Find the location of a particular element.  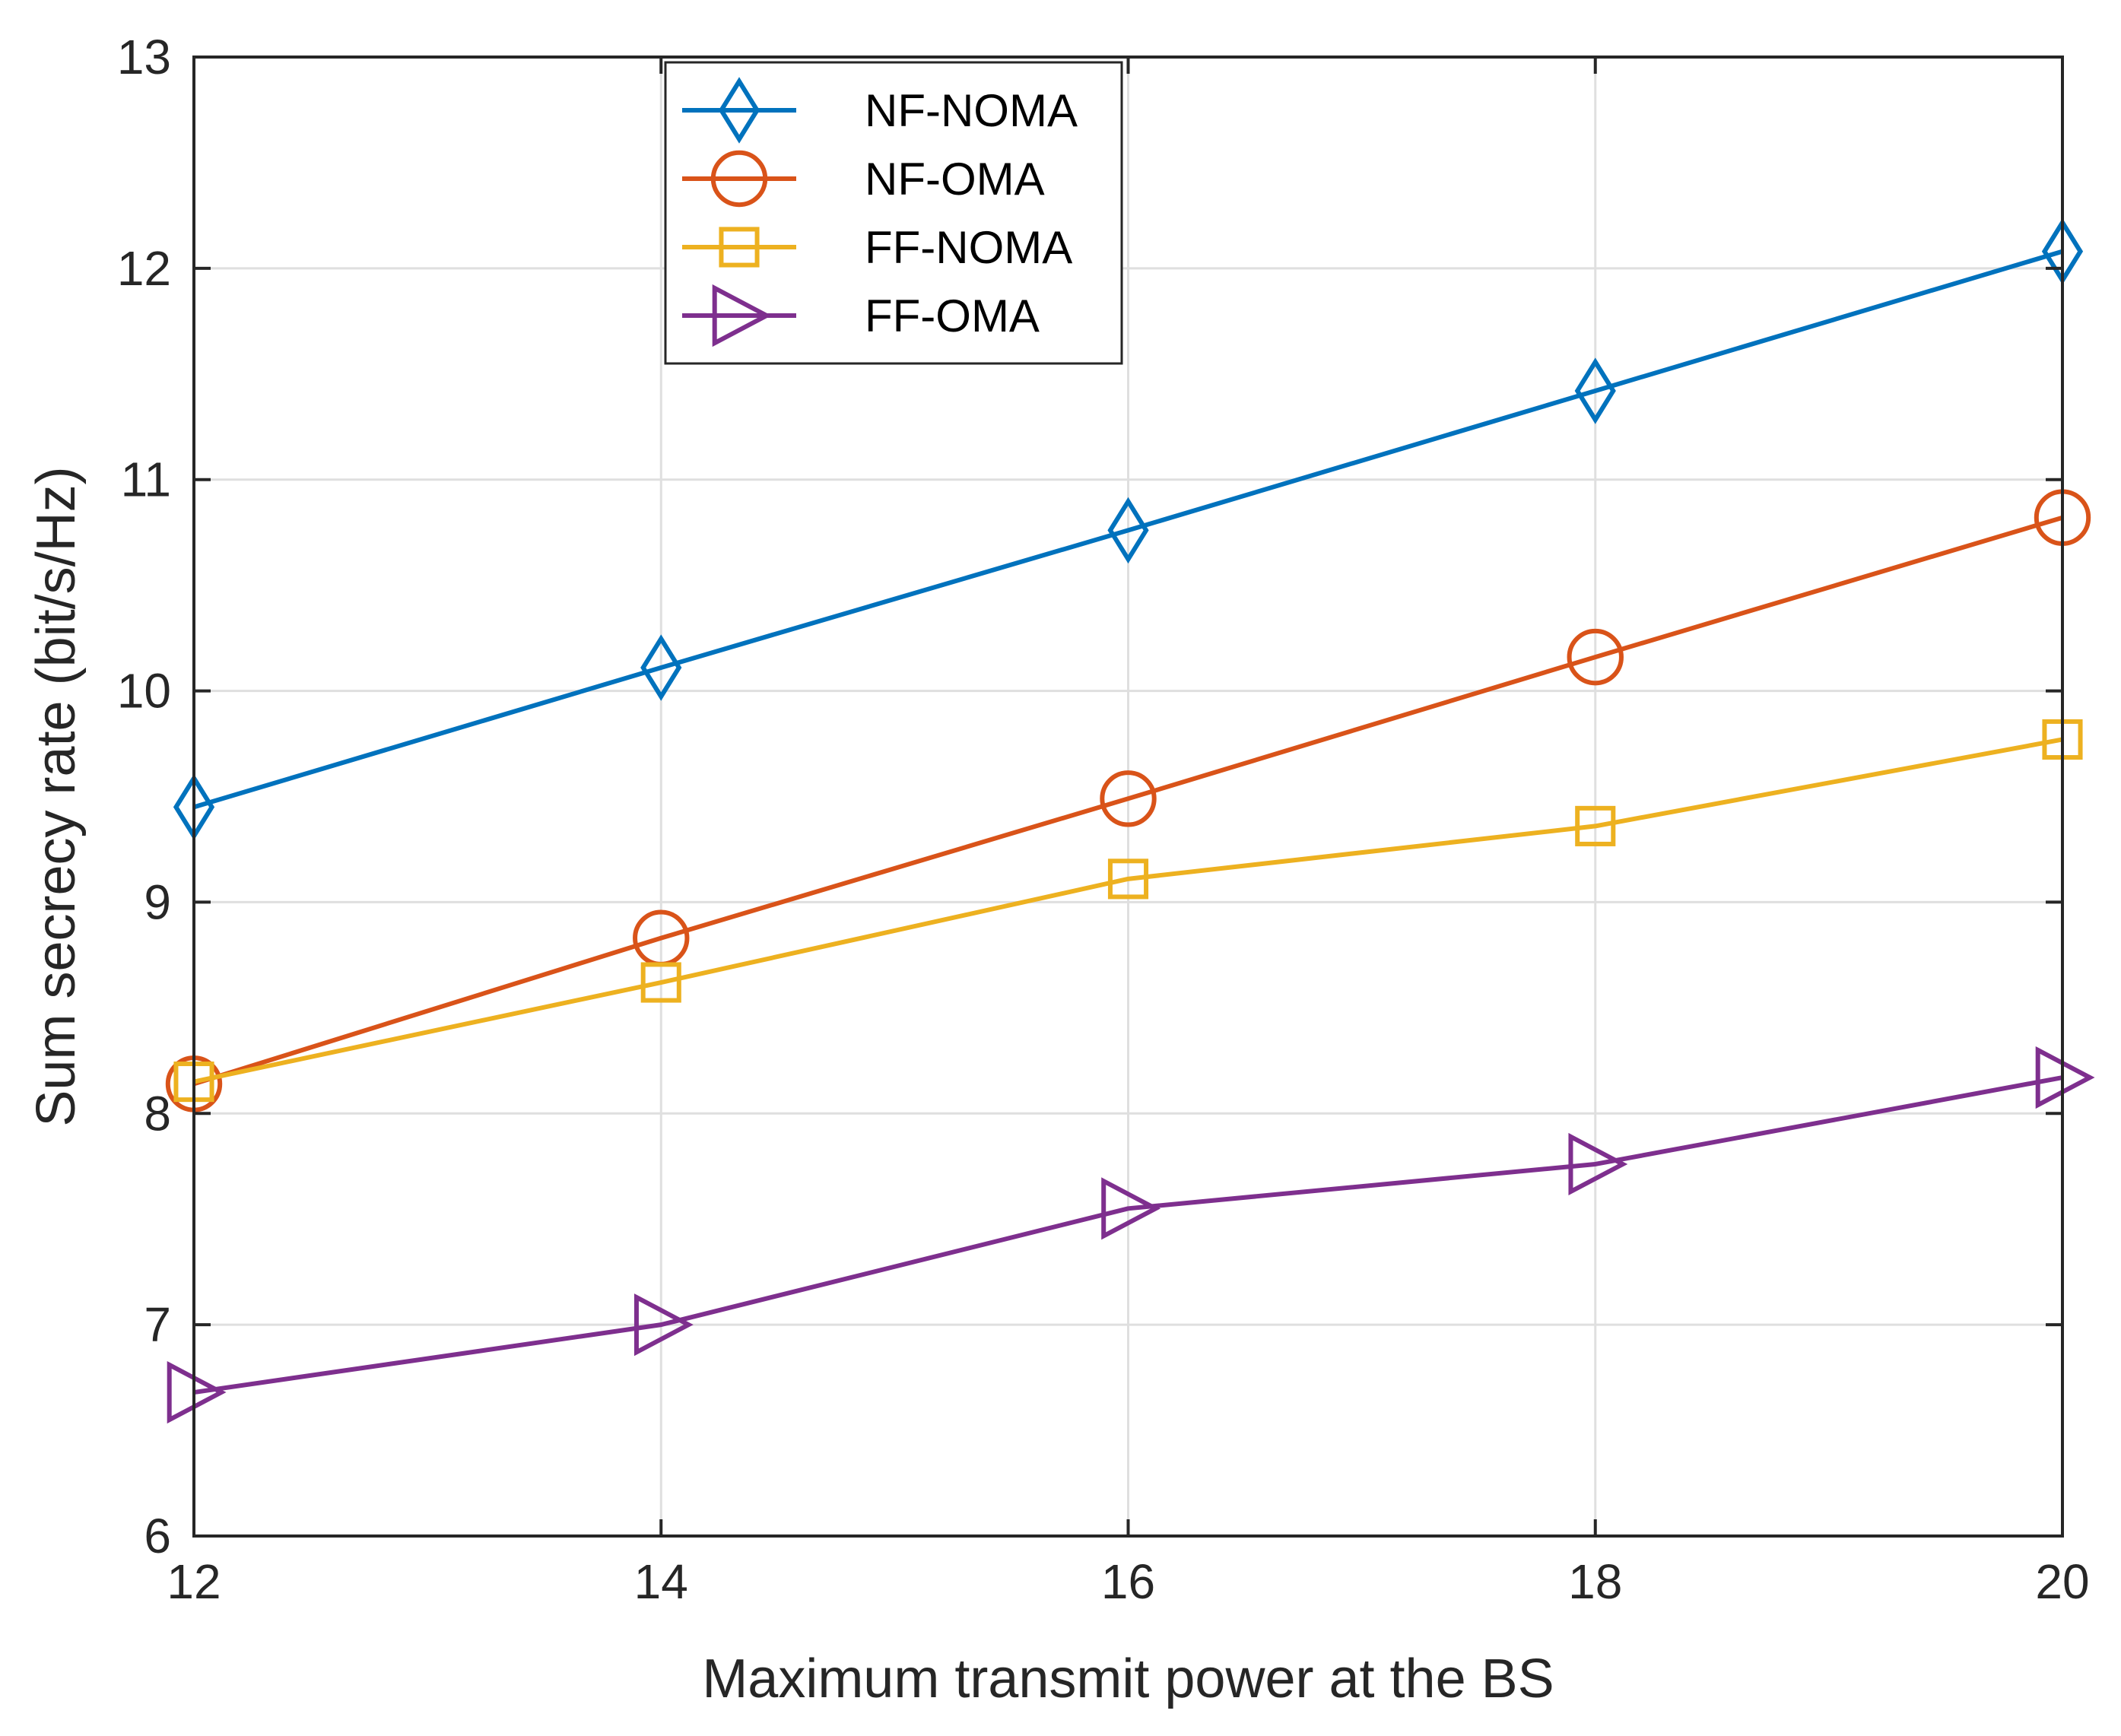

legend-label: NF-OMA is located at coordinates (955, 179).